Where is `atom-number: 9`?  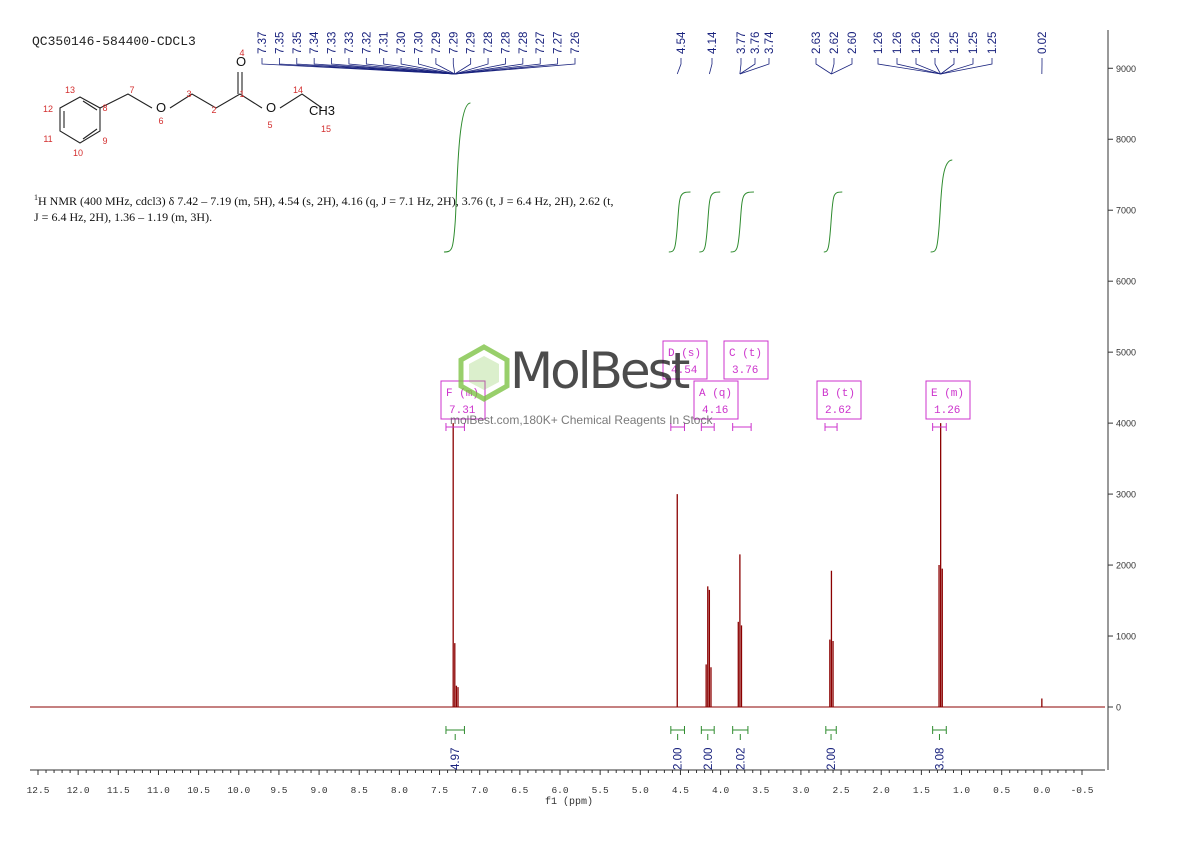
atom-number: 9 is located at coordinates (104, 141).